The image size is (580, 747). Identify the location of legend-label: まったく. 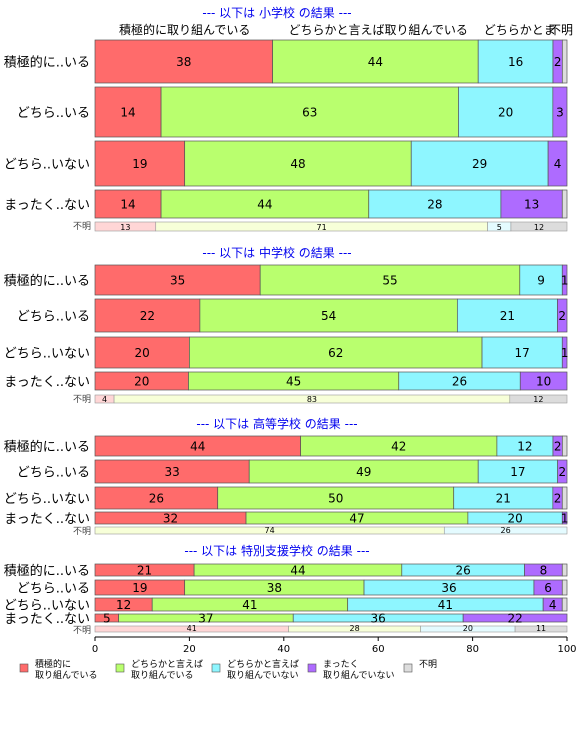
(341, 664).